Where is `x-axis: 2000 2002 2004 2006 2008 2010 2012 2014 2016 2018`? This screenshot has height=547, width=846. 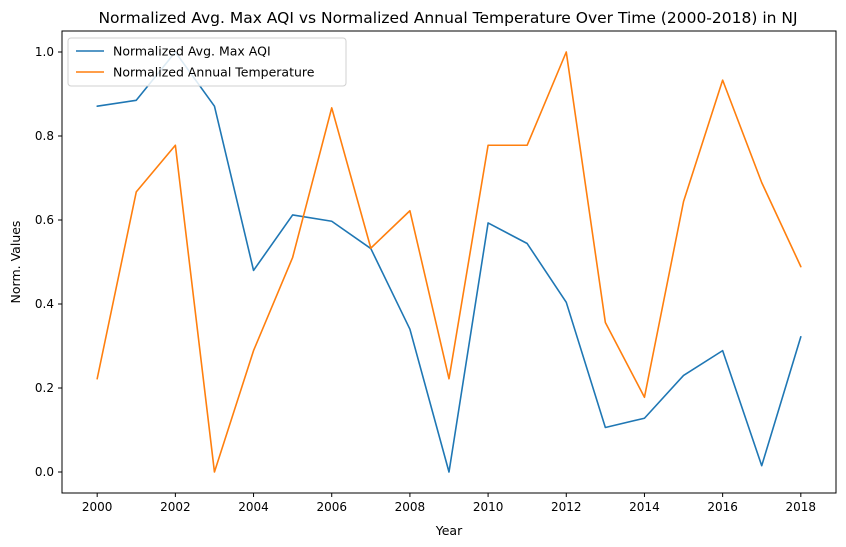 x-axis: 2000 2002 2004 2006 2008 2010 2012 2014 2016 2018 is located at coordinates (449, 503).